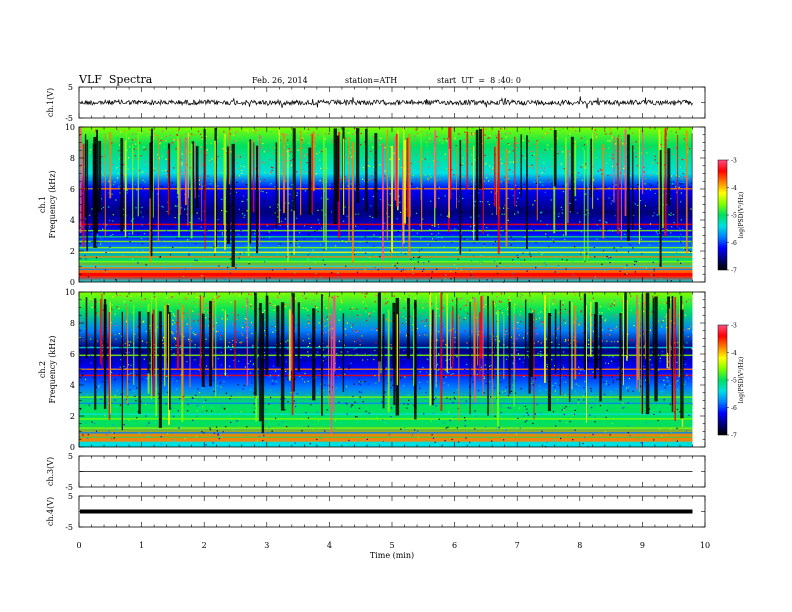 This screenshot has height=612, width=792. What do you see at coordinates (741, 215) in the screenshot?
I see `colorbar-label-1: log(PSD(V²/Hz)` at bounding box center [741, 215].